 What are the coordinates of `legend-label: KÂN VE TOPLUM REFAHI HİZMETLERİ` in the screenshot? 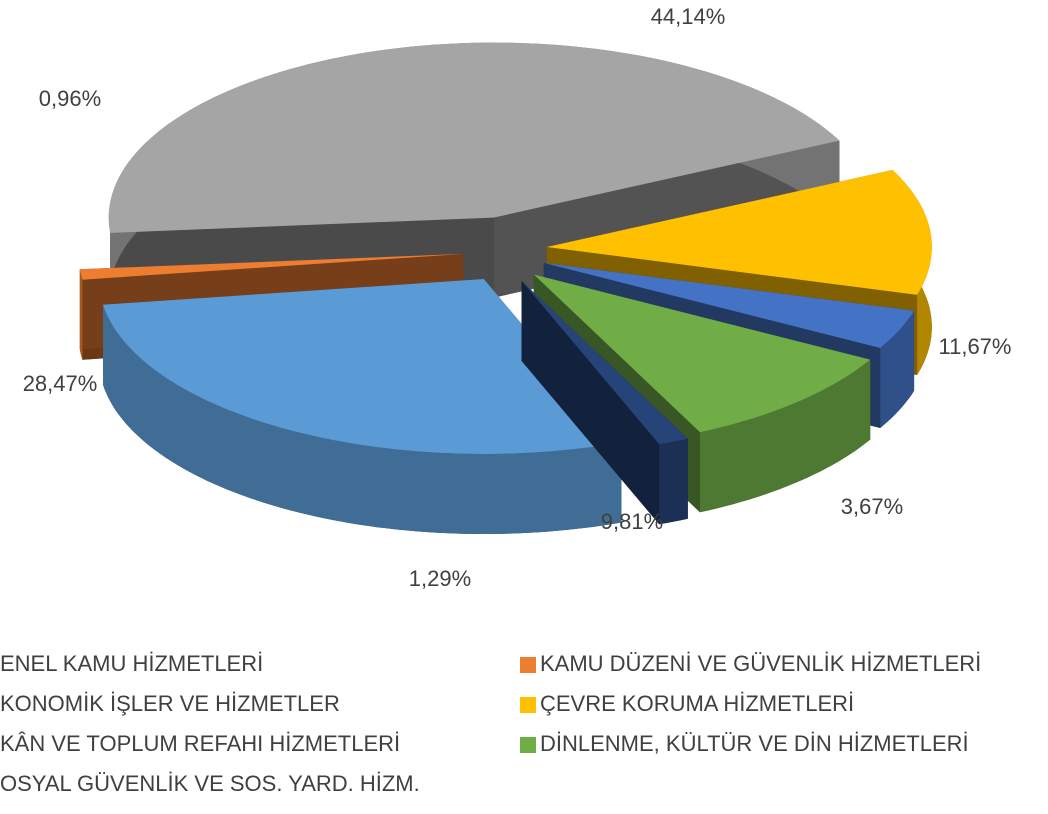 It's located at (200, 743).